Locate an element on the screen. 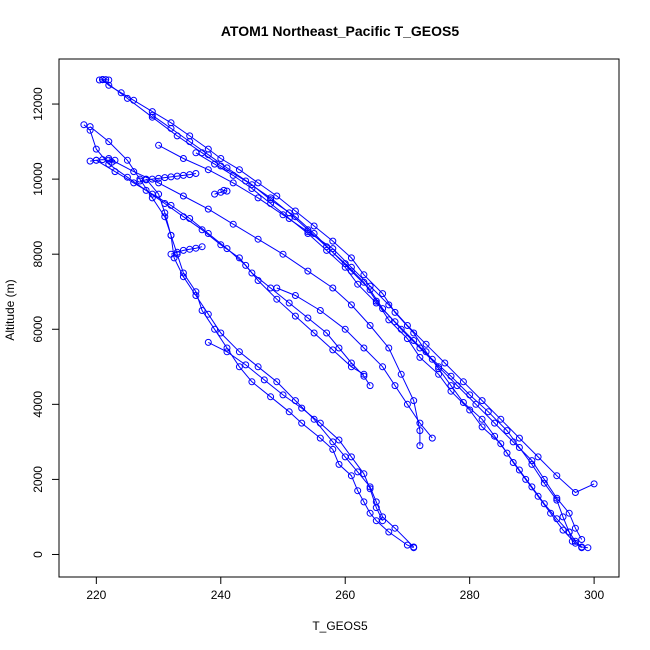 This screenshot has height=650, width=650. chart-title: ATOM1 Northeast_Pacific T_GEOS5 is located at coordinates (340, 31).